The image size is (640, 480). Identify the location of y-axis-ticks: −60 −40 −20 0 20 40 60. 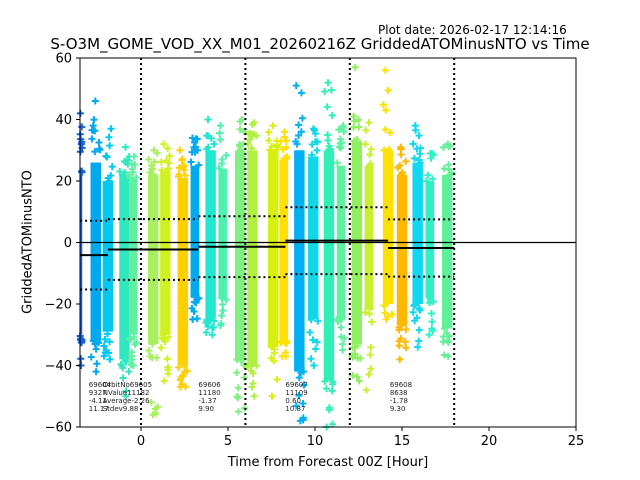
(62, 244).